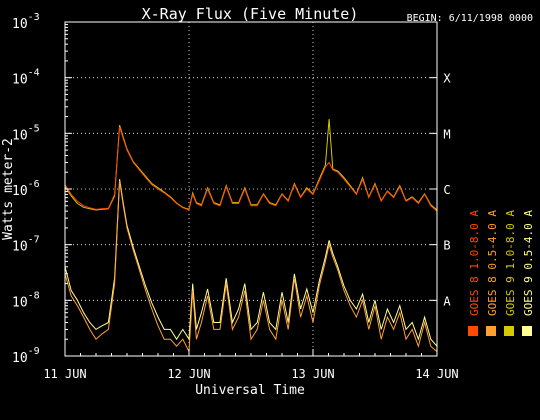 This screenshot has width=540, height=420. I want to click on flare-class-labels: A B C M X, so click(447, 190).